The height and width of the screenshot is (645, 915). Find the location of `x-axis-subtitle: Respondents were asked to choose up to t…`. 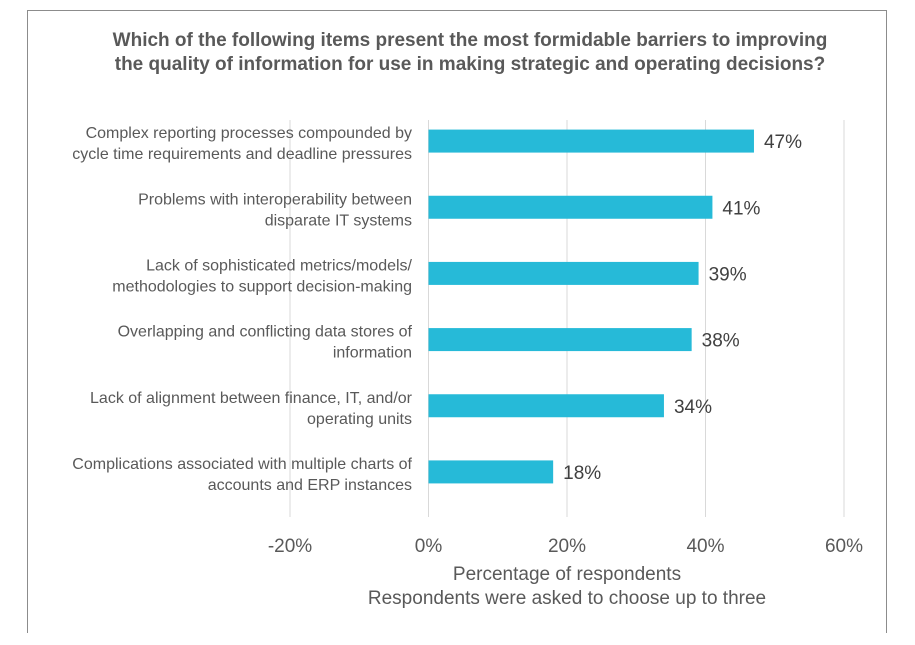

x-axis-subtitle: Respondents were asked to choose up to t… is located at coordinates (567, 598).